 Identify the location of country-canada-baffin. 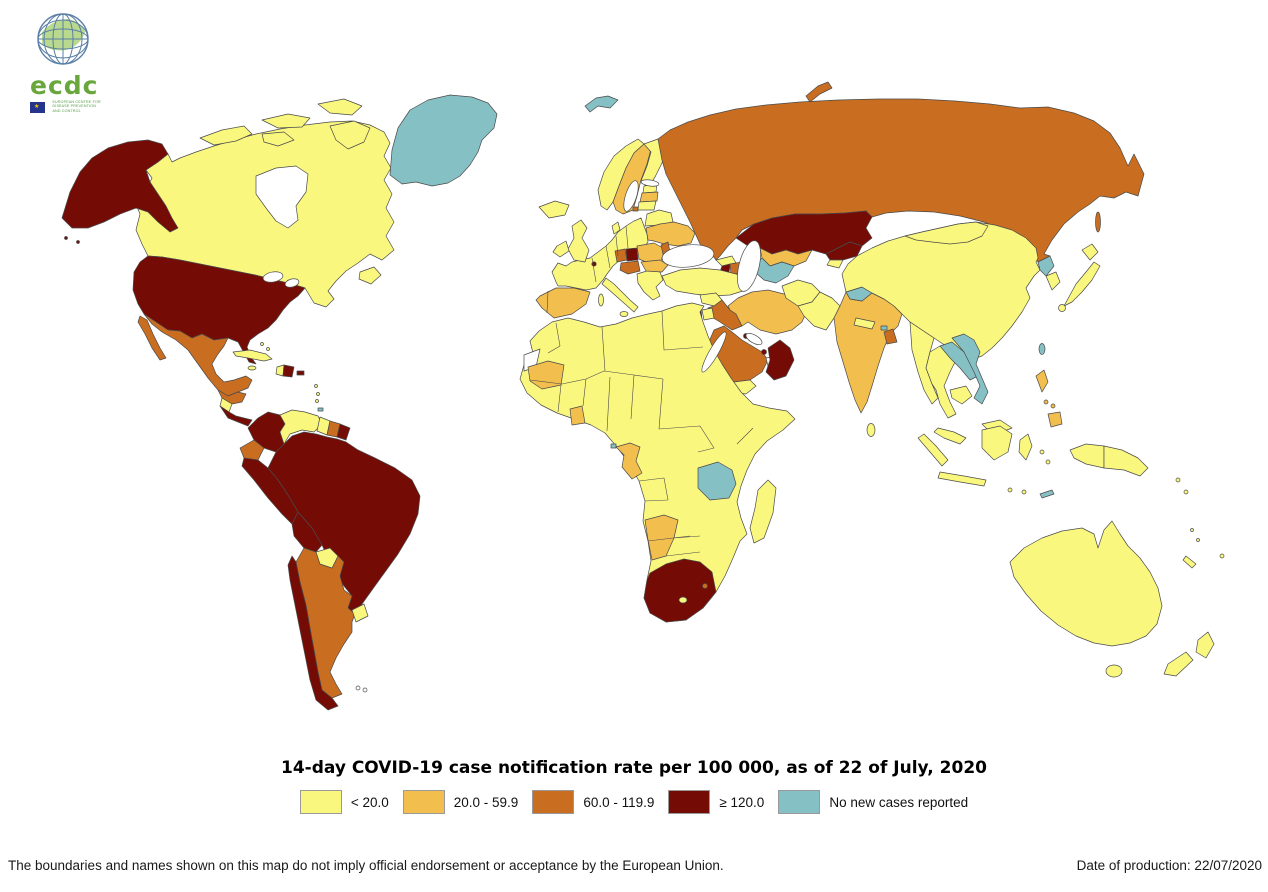
(350, 135).